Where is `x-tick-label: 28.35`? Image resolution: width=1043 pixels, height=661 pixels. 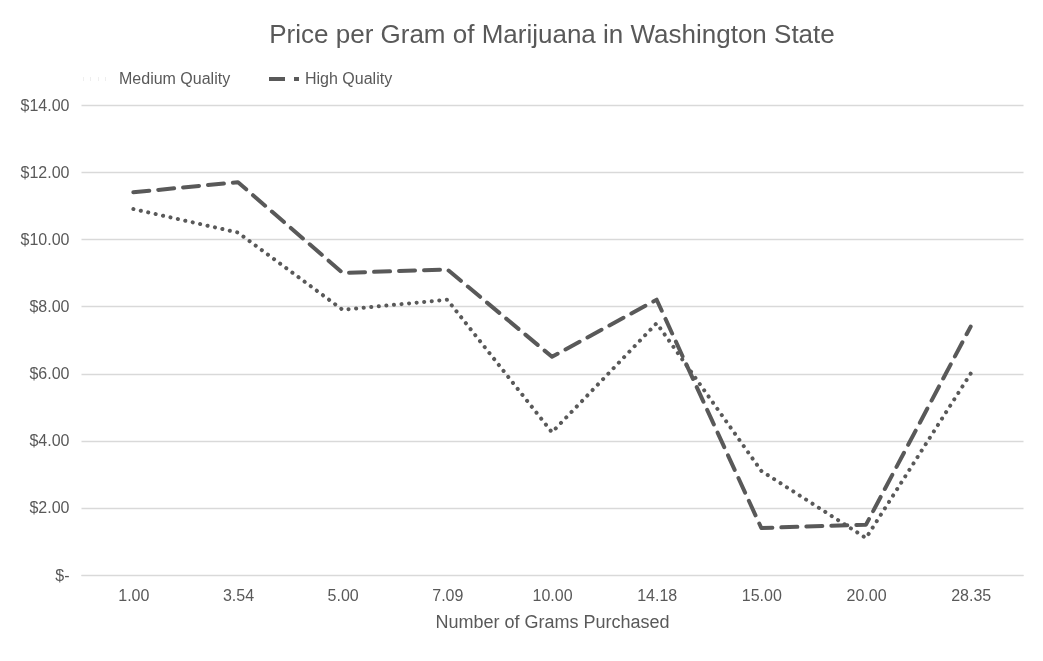 x-tick-label: 28.35 is located at coordinates (971, 595).